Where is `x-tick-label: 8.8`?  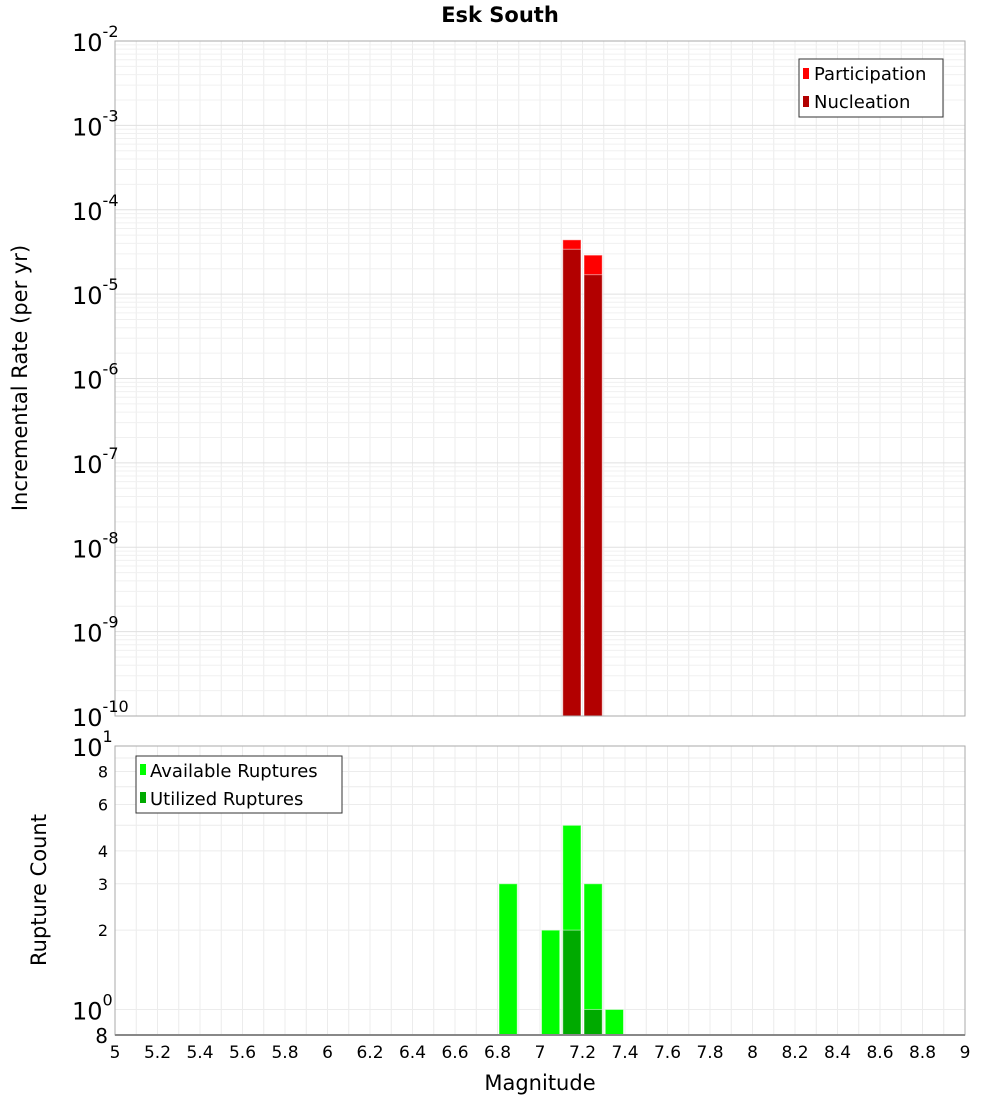
x-tick-label: 8.8 is located at coordinates (922, 1053).